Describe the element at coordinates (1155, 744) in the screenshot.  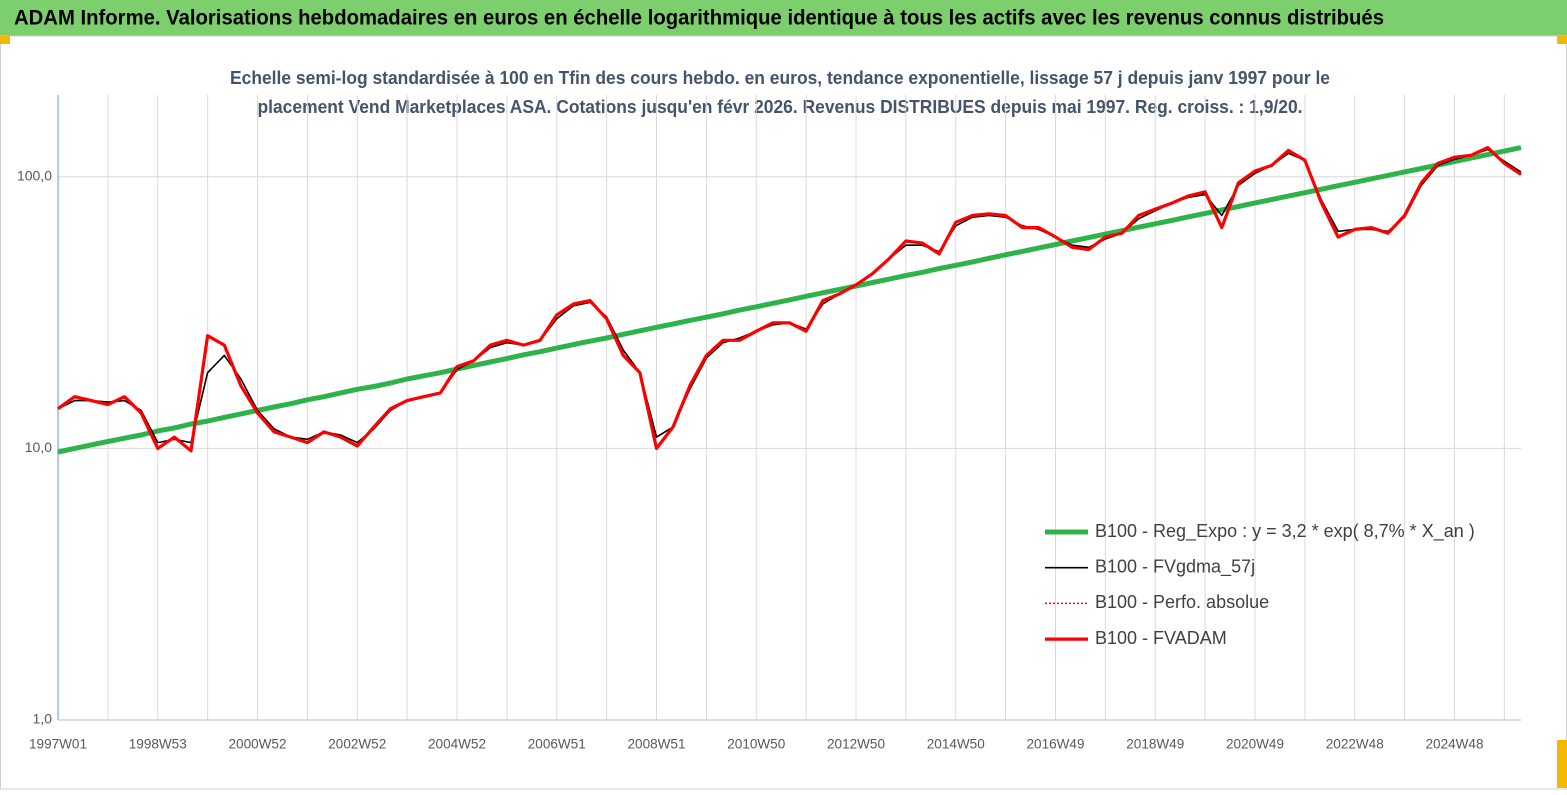
I see `x-tick-label: 2018W49` at that location.